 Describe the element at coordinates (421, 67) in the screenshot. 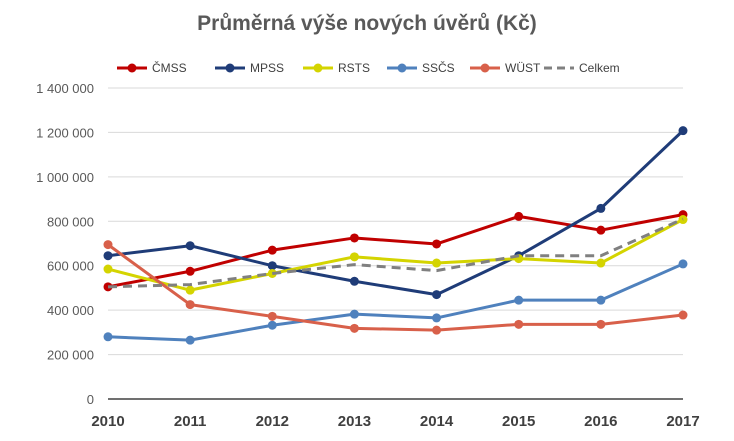

I see `legend-item: SSČS` at that location.